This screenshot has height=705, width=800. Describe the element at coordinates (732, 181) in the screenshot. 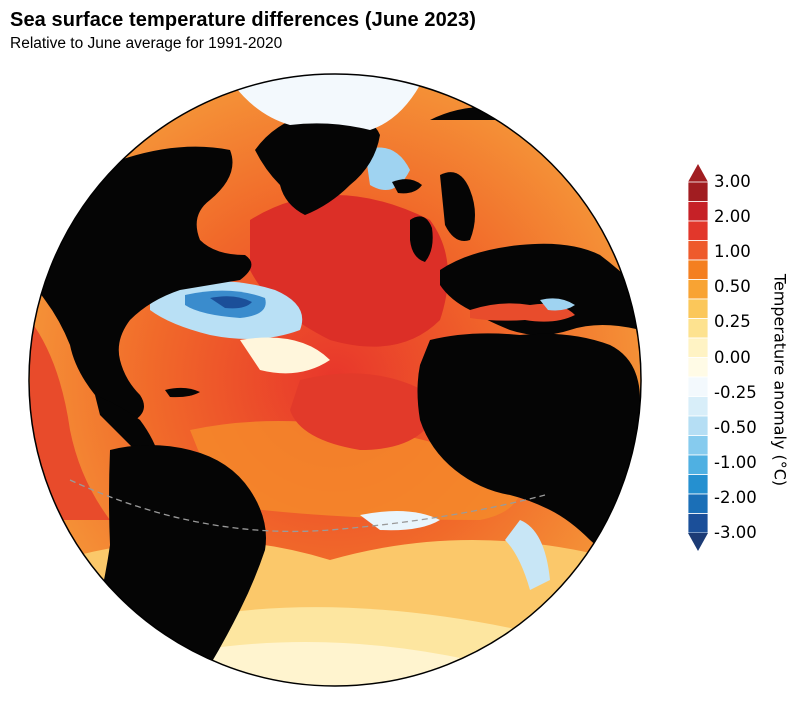

I see `colorbar-tick-label: 3.00` at that location.